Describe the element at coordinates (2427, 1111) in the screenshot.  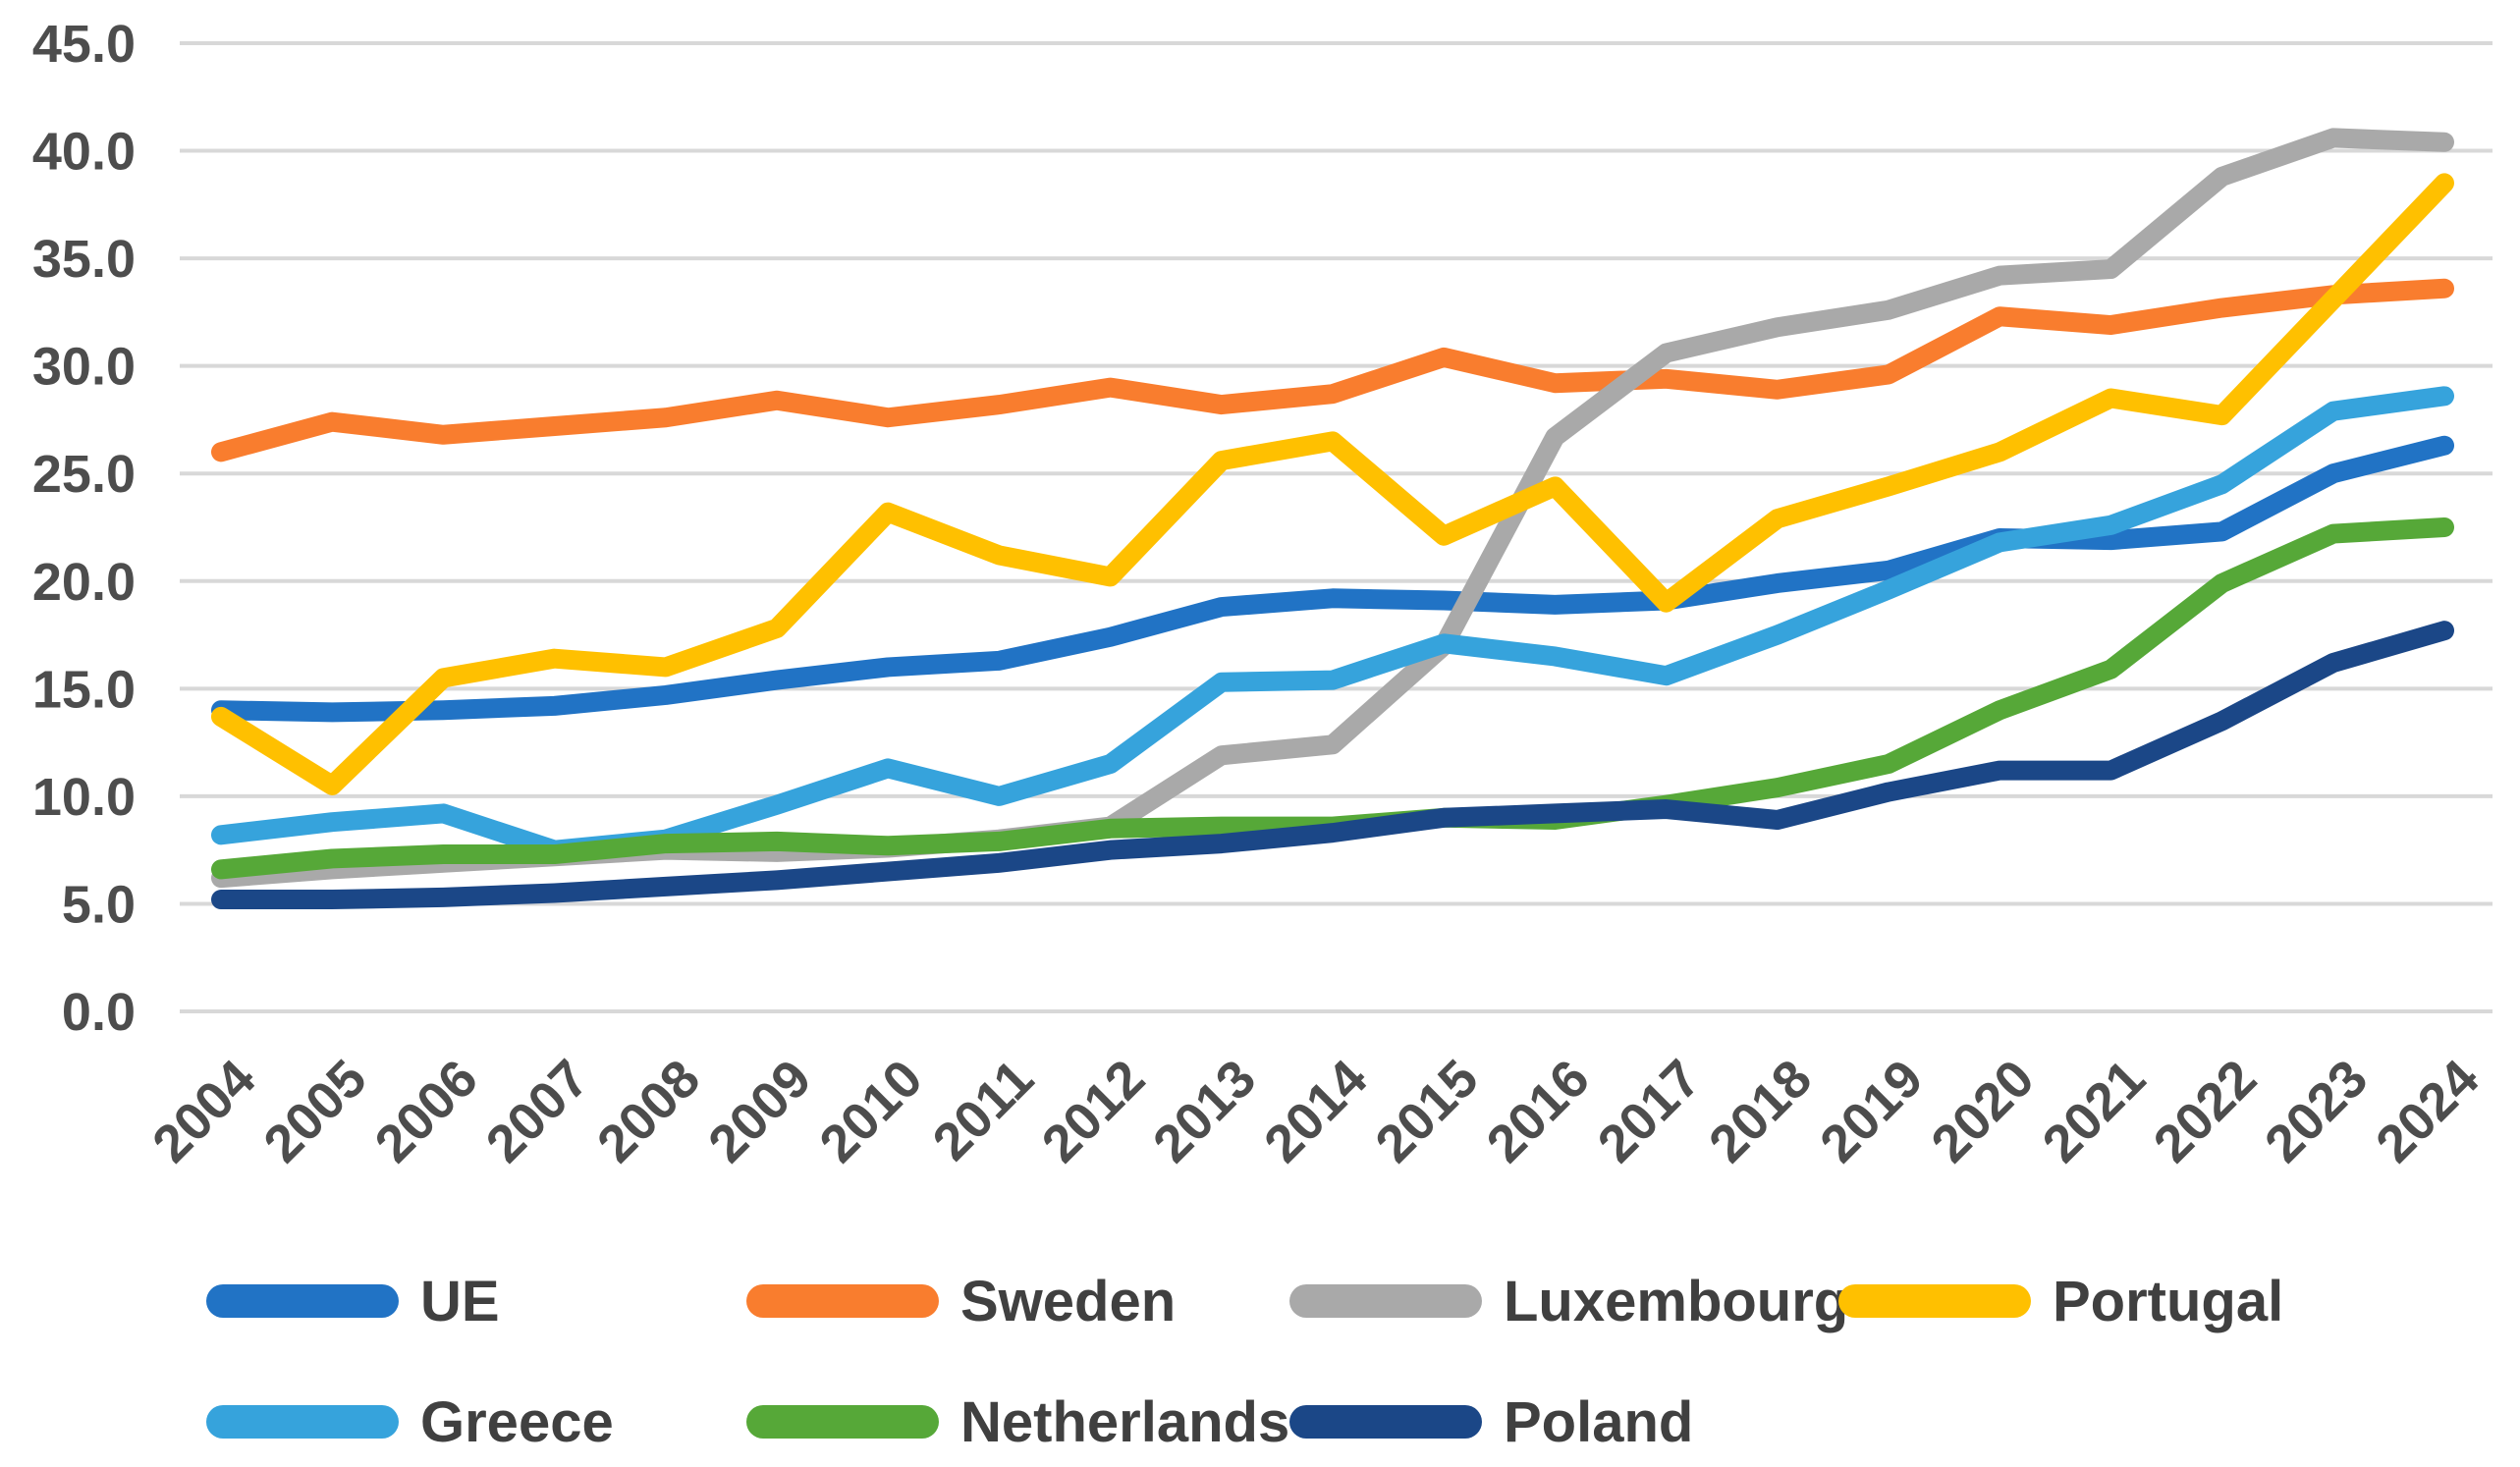
I see `x-axis-tick-label: 2024` at that location.